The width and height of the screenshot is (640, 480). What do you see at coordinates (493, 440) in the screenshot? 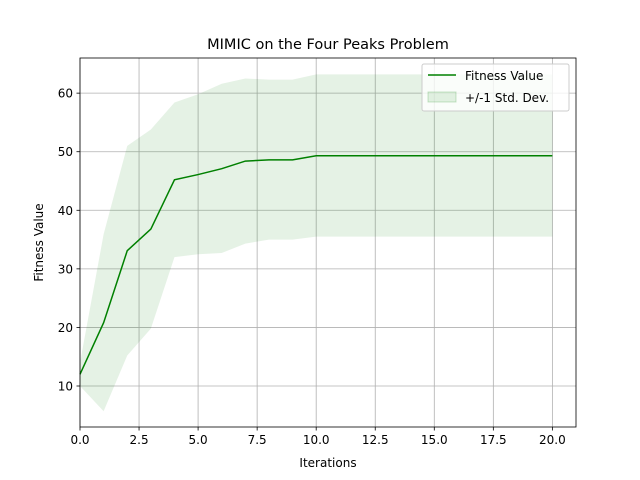
I see `x-tick-label: 17.5` at bounding box center [493, 440].